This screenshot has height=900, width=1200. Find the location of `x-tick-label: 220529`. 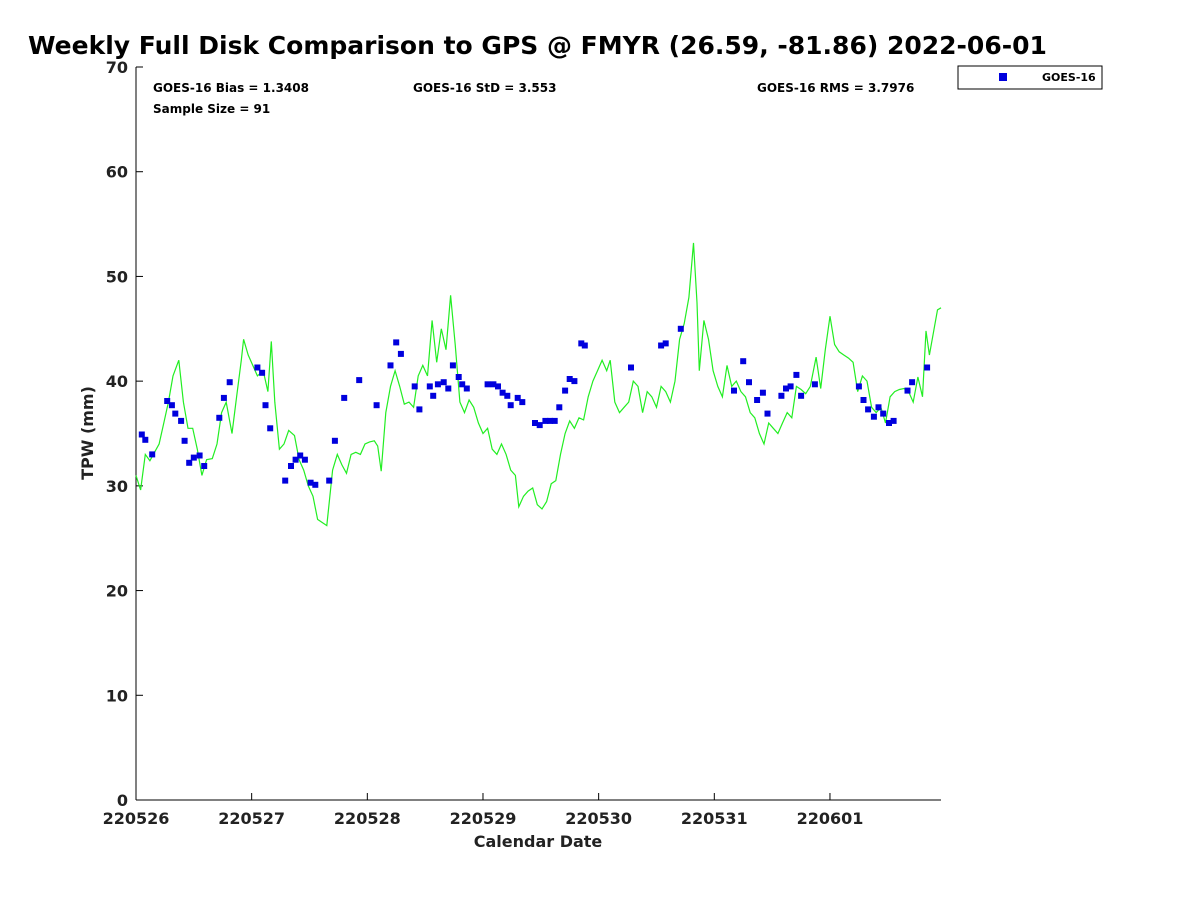

x-tick-label: 220529 is located at coordinates (483, 818).